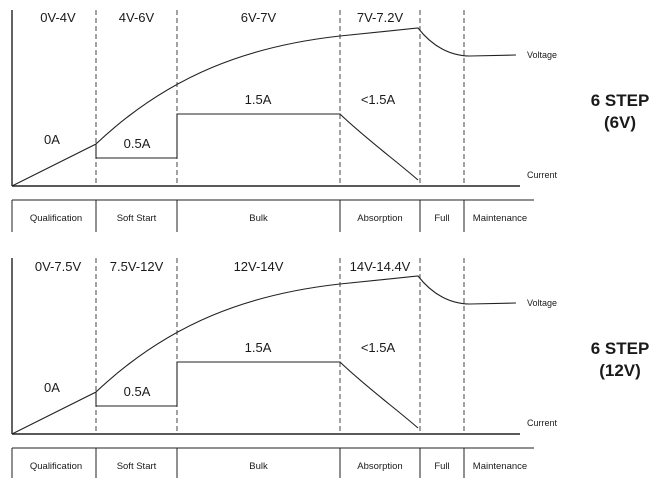  Describe the element at coordinates (620, 122) in the screenshot. I see `panel-title-voltage: (6V)` at that location.